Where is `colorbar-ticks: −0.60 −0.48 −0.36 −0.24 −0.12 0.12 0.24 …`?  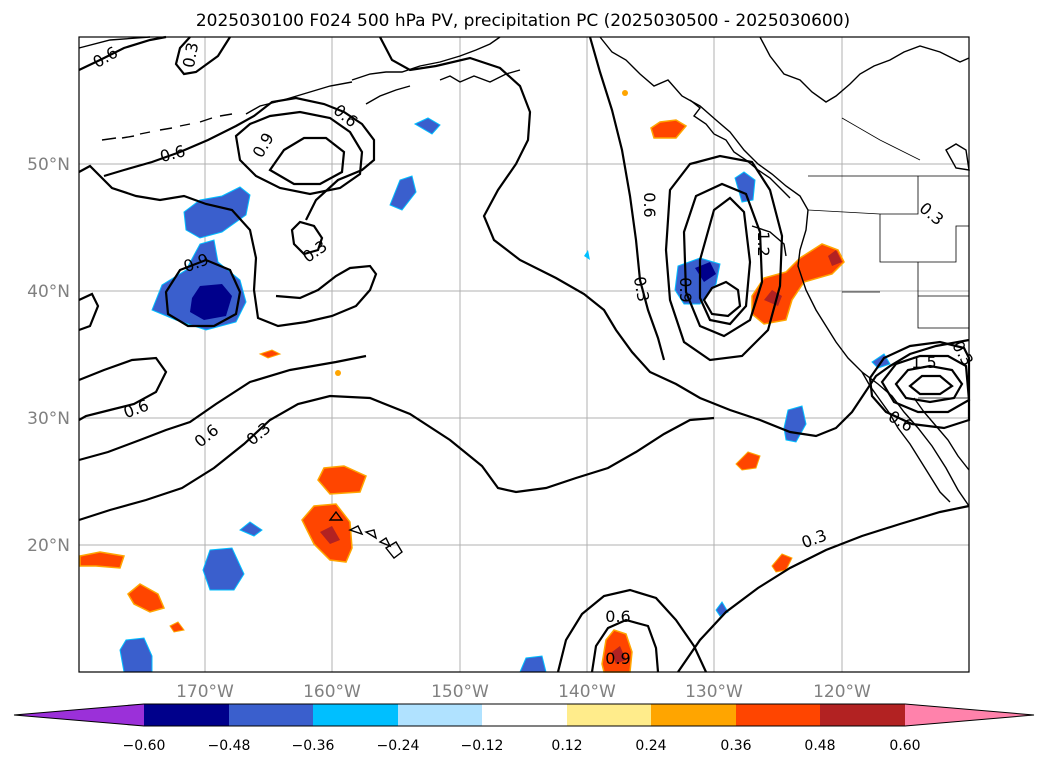 colorbar-ticks: −0.60 −0.48 −0.36 −0.24 −0.12 0.12 0.24 … is located at coordinates (522, 746).